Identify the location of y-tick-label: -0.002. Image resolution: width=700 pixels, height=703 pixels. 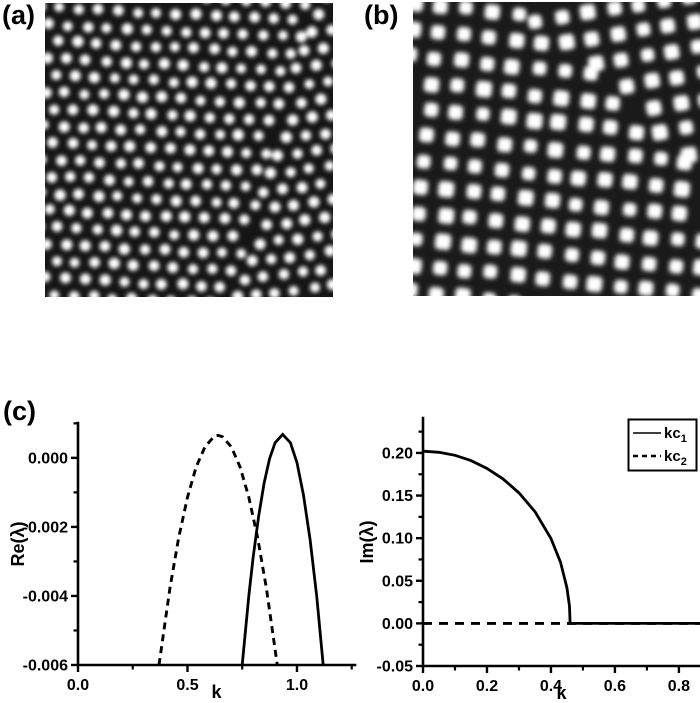
(45, 527).